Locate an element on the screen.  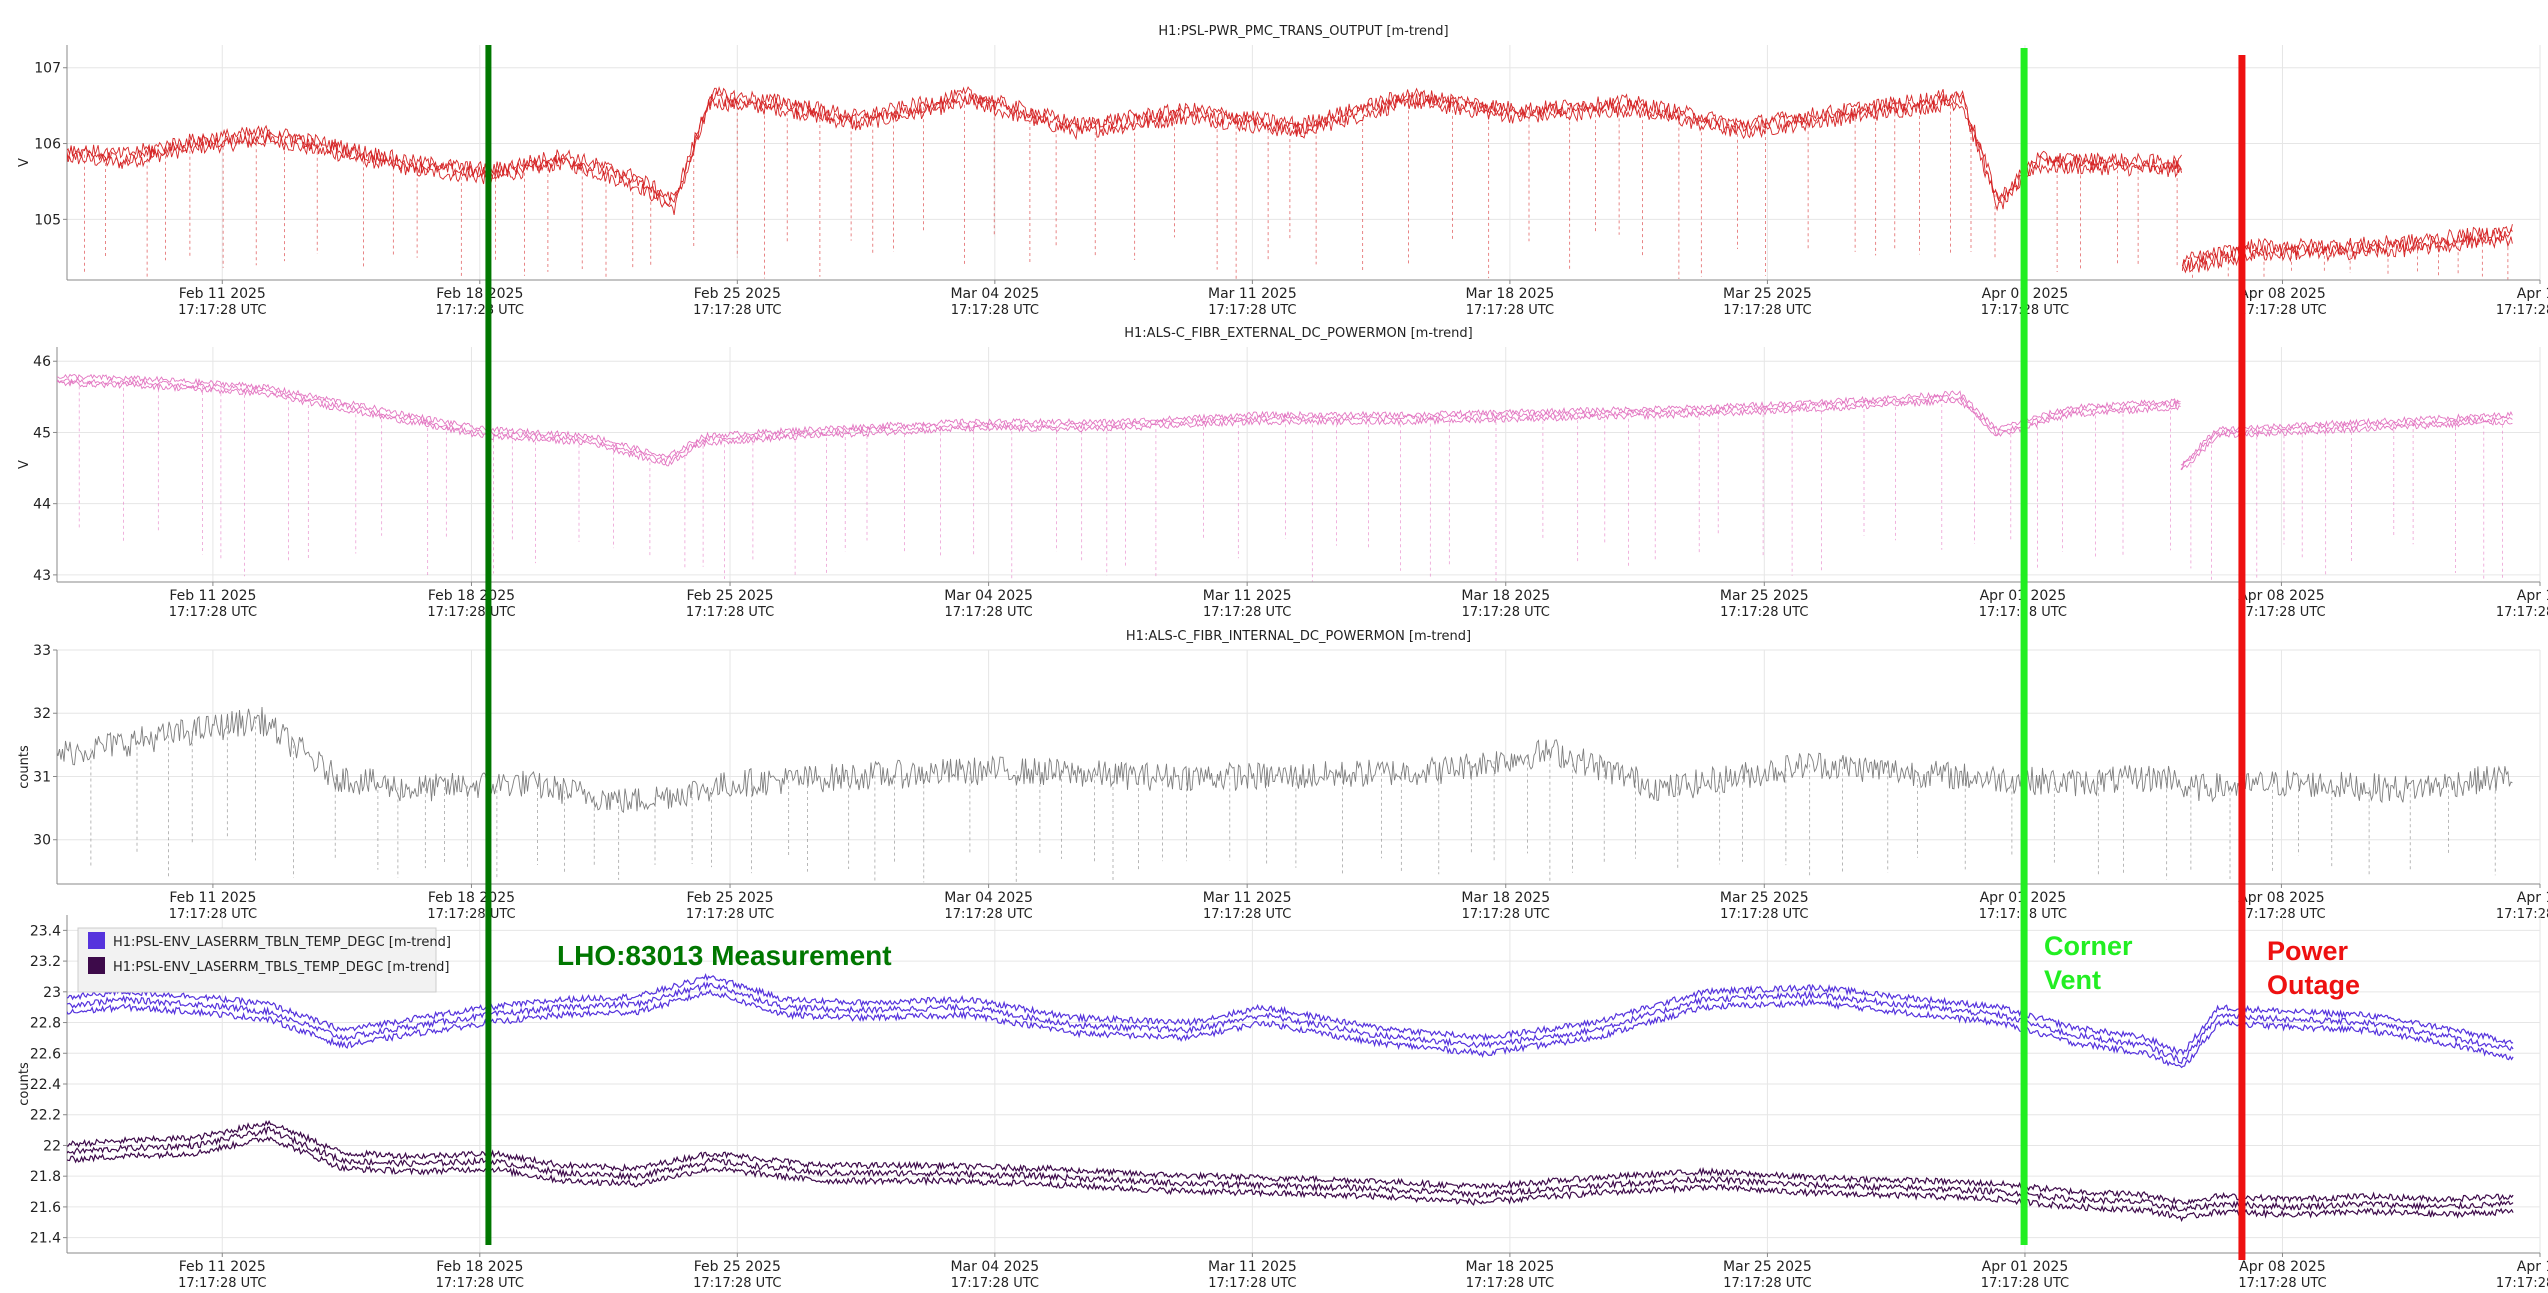
y-tick-label: 23.4 is located at coordinates (45, 931).